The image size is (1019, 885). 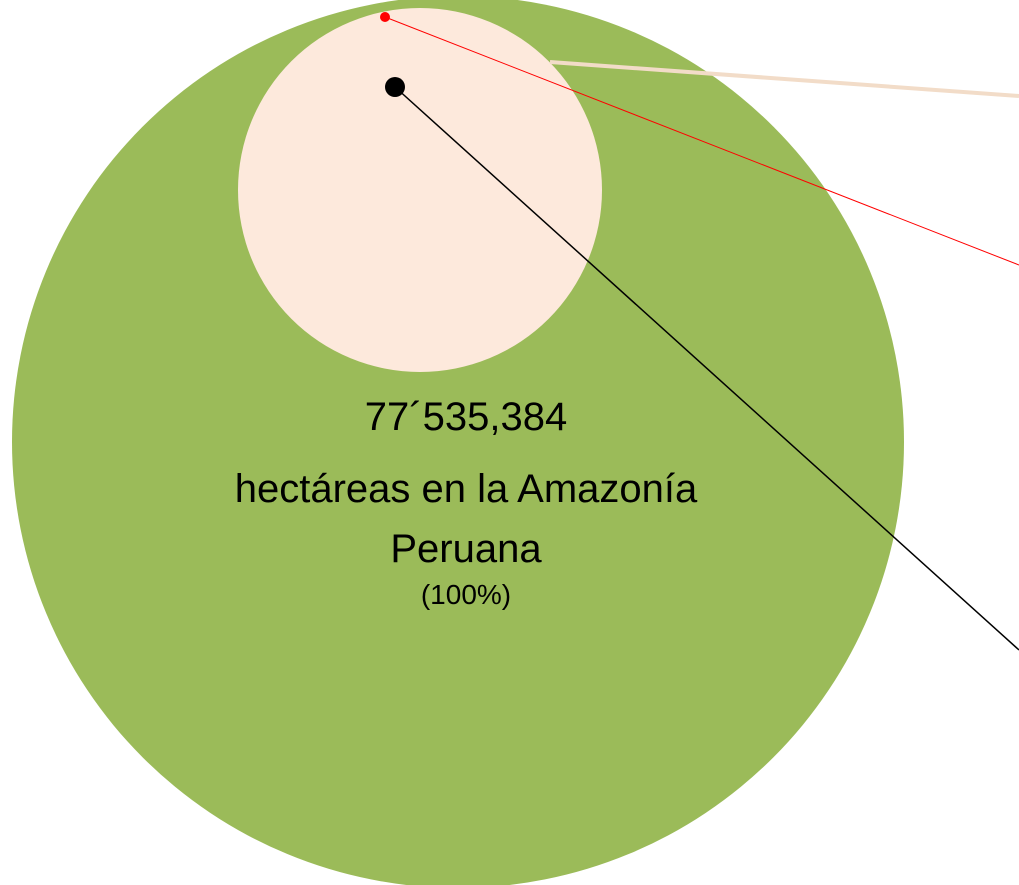 What do you see at coordinates (385, 17) in the screenshot?
I see `small-dot` at bounding box center [385, 17].